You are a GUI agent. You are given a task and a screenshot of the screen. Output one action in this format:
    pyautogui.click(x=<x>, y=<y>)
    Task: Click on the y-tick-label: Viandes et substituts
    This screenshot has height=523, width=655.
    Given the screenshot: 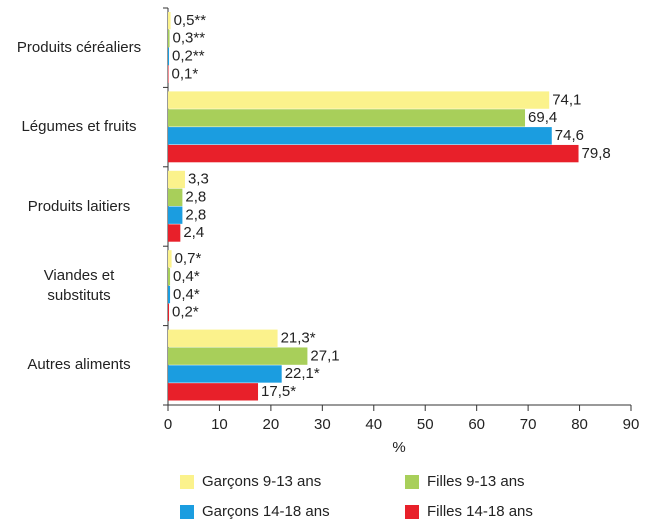 What is the action you would take?
    pyautogui.click(x=79, y=285)
    